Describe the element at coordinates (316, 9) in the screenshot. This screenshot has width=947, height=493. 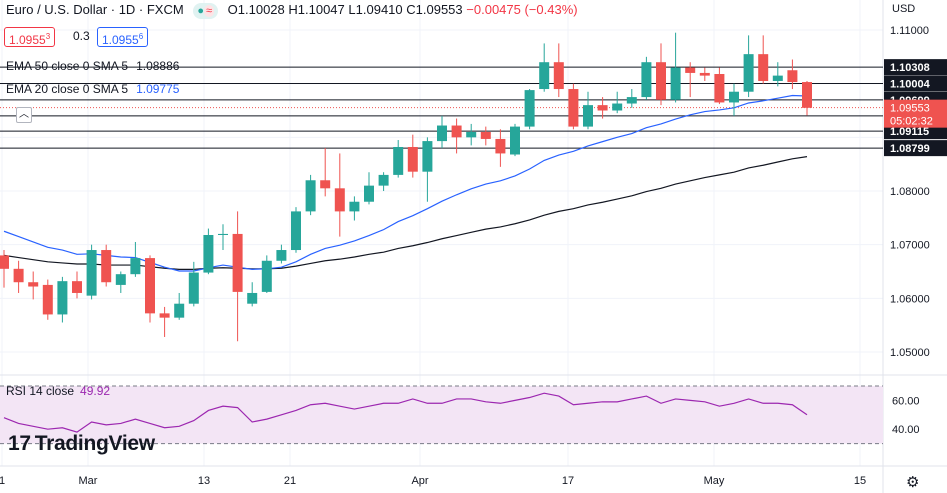
I see `ohlc-high: H1.10047` at that location.